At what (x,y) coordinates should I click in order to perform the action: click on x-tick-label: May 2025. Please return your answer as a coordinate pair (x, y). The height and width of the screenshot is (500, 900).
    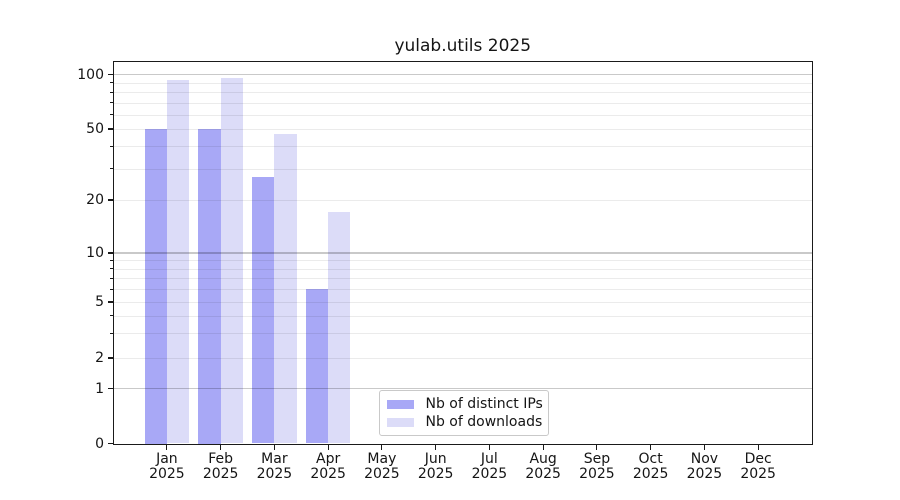
    Looking at the image, I should click on (382, 466).